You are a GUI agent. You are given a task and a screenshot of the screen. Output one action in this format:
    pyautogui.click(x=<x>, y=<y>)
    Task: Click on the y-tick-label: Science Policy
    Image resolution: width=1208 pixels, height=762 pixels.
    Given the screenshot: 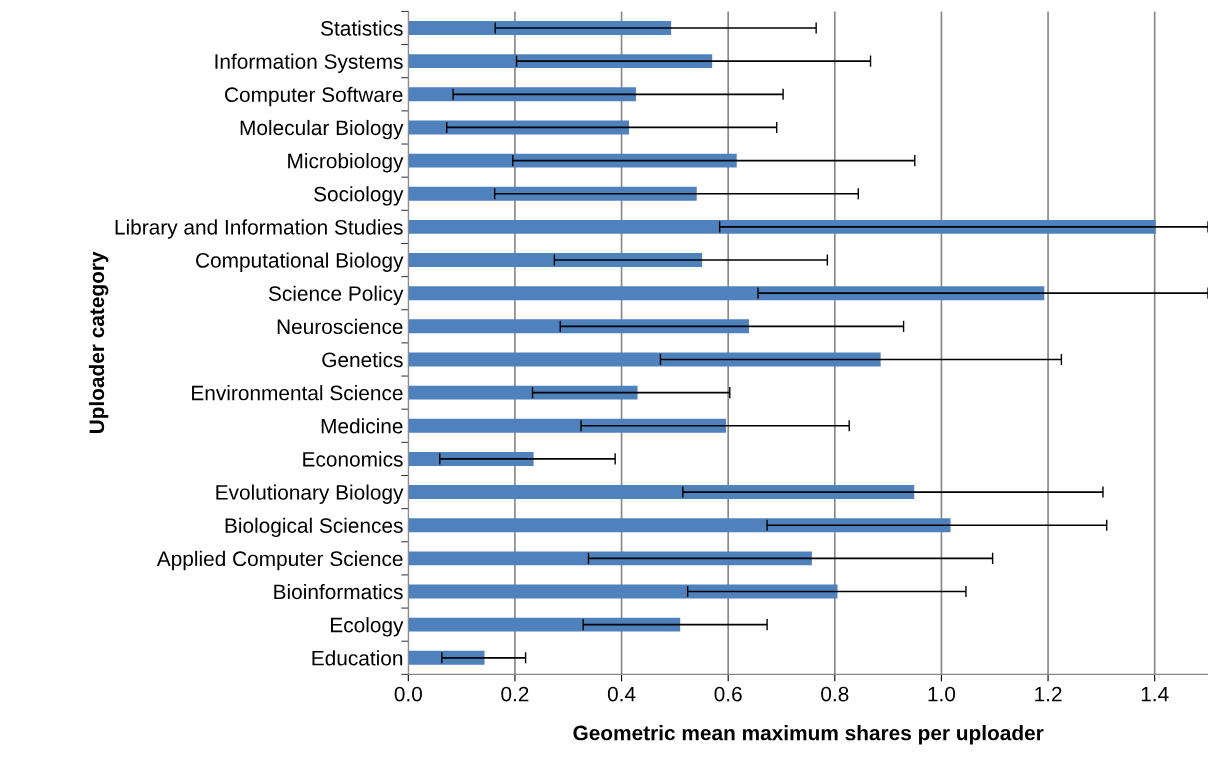 What is the action you would take?
    pyautogui.click(x=336, y=295)
    